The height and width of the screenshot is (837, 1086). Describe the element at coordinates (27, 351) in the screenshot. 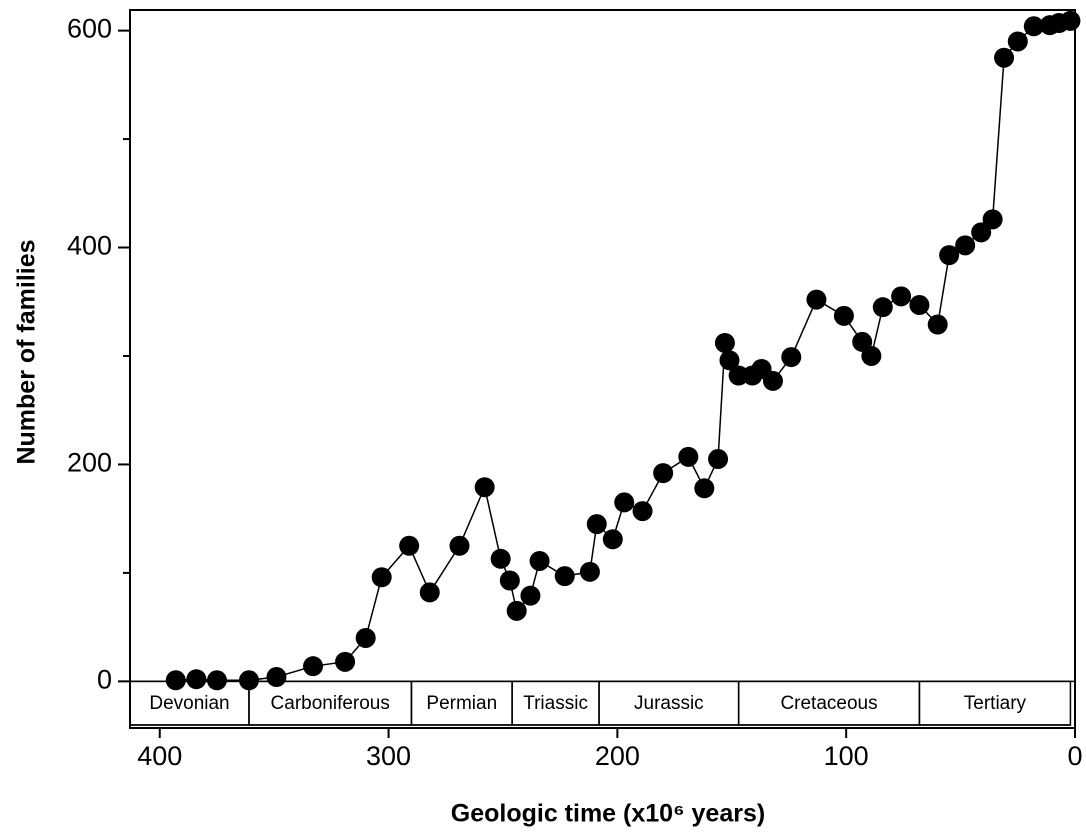

I see `y-axis-title: Number of families` at that location.